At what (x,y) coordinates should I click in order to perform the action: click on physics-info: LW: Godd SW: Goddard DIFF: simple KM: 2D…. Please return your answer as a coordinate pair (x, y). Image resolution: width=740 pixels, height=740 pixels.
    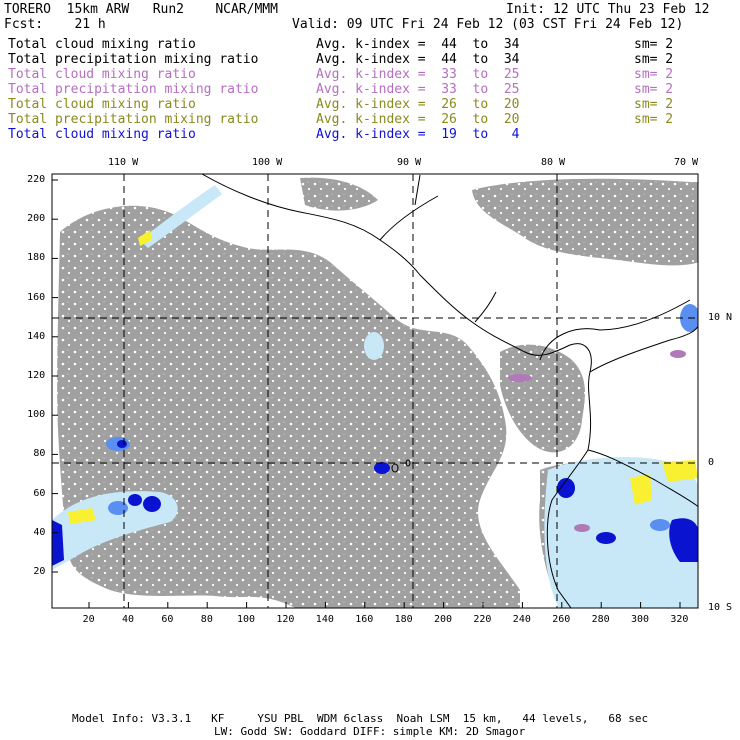
    Looking at the image, I should click on (370, 731).